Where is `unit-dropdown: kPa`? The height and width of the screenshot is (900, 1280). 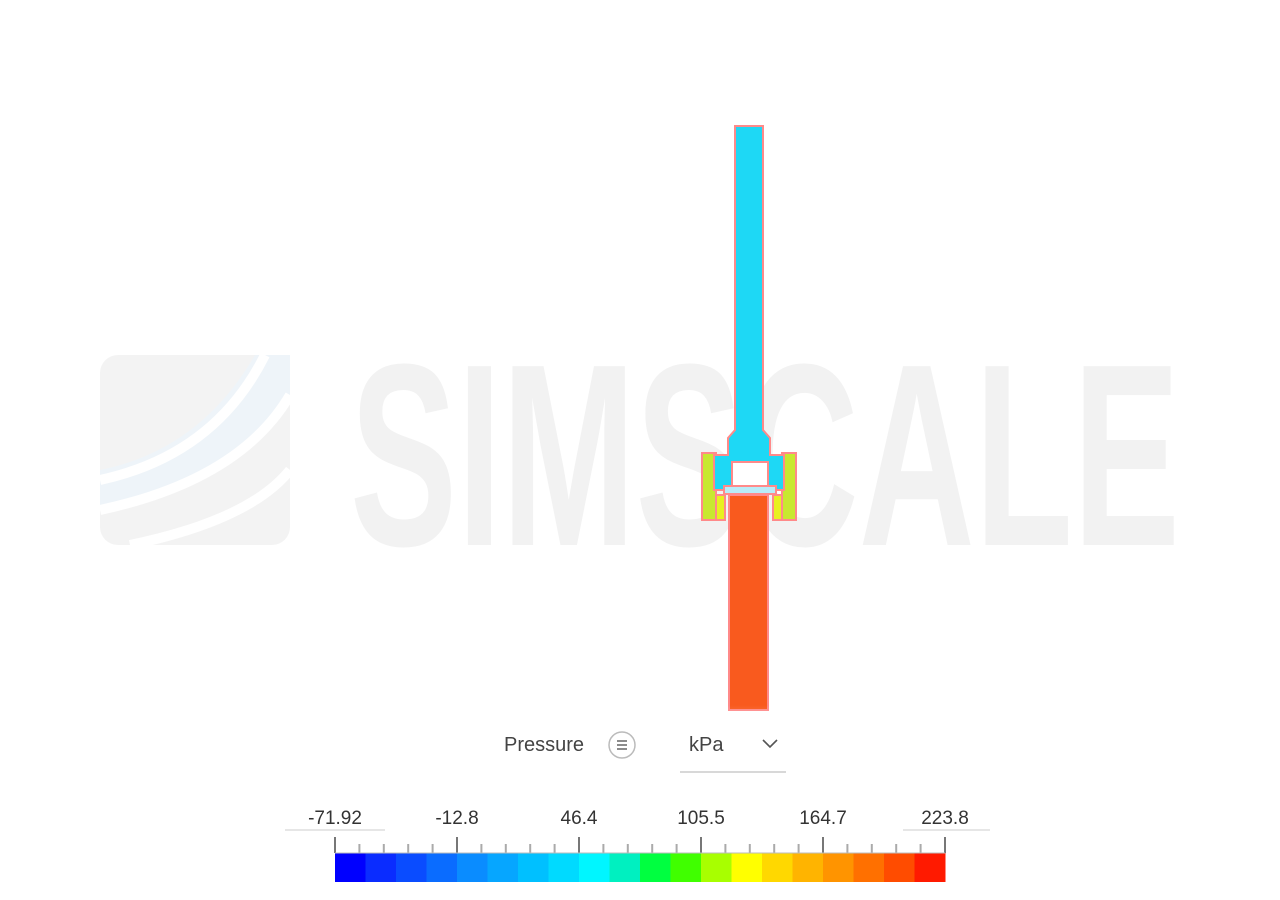
unit-dropdown: kPa is located at coordinates (733, 753).